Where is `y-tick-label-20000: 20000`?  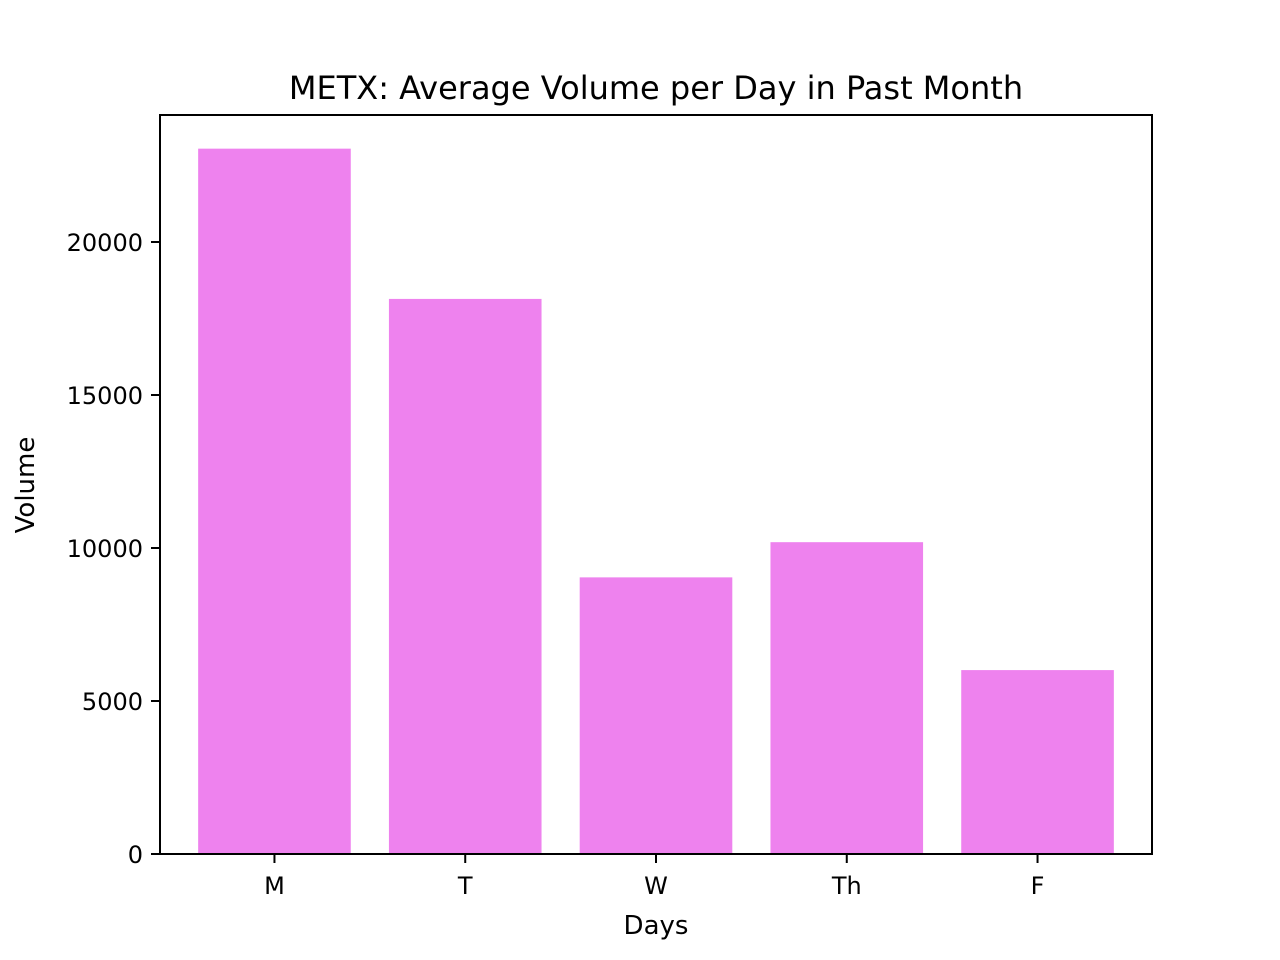 y-tick-label-20000: 20000 is located at coordinates (105, 243).